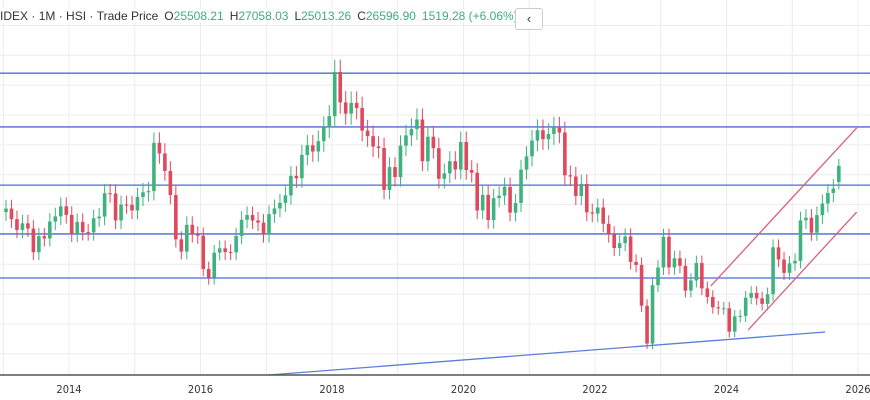  Describe the element at coordinates (169, 16) in the screenshot. I see `open-label: O` at that location.